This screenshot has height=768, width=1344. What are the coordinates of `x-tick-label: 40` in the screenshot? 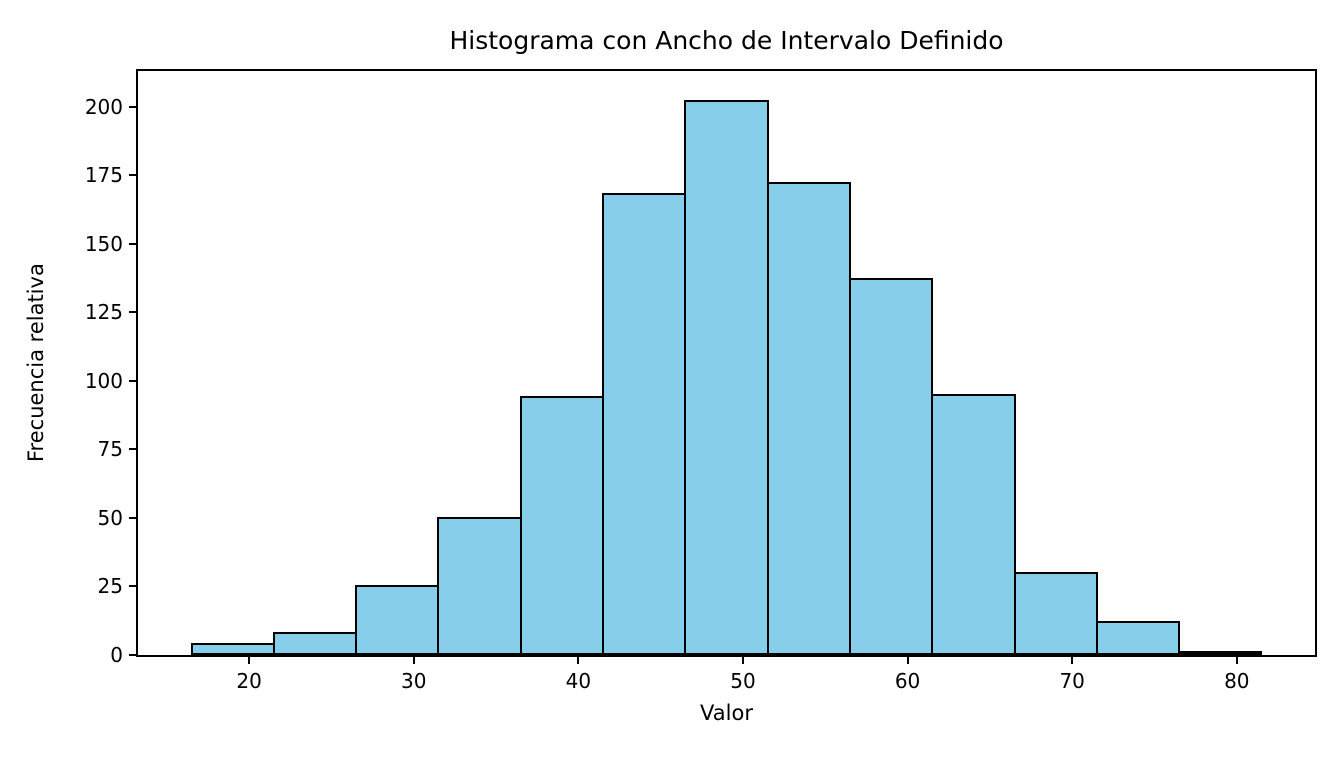 It's located at (578, 681).